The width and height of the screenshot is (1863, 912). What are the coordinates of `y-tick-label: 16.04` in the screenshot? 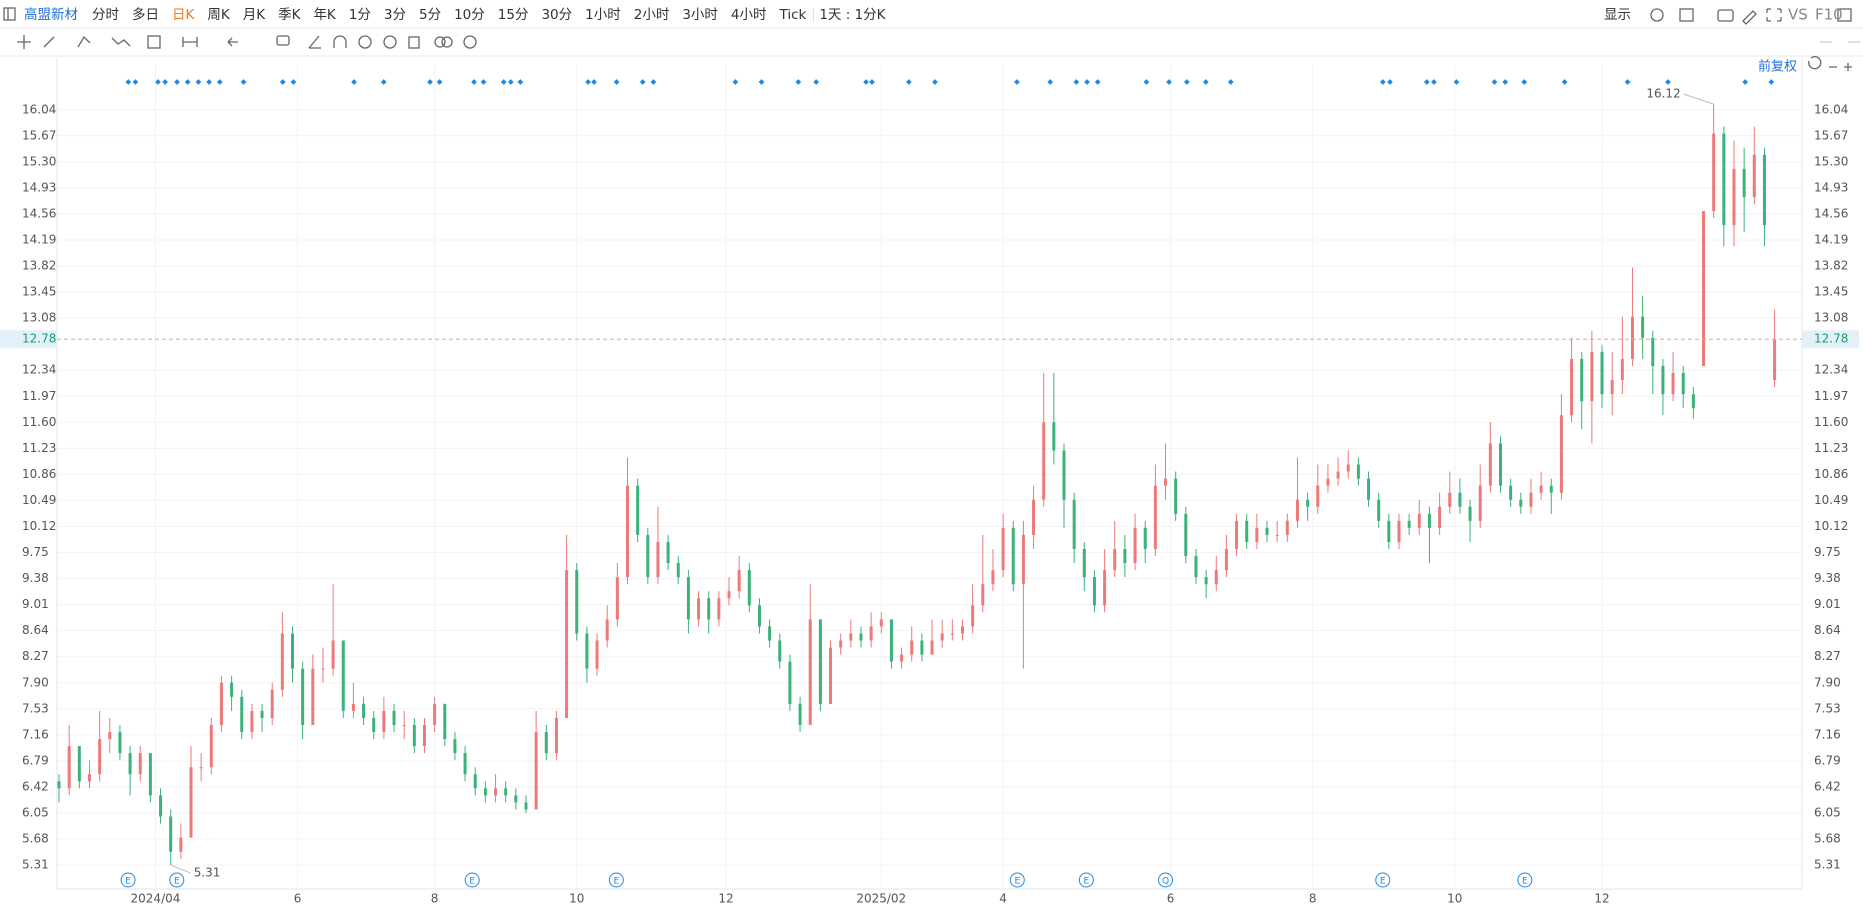 It's located at (39, 109).